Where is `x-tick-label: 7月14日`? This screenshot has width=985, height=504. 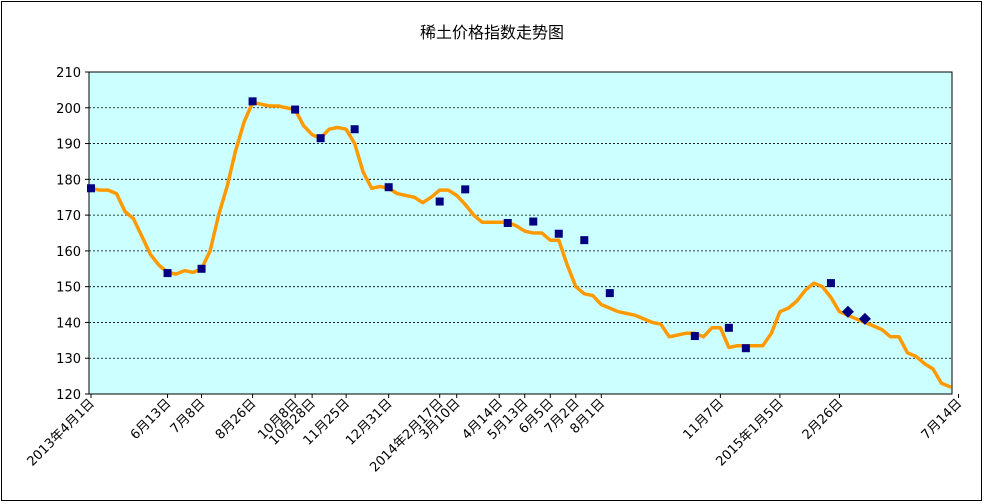 x-tick-label: 7月14日 is located at coordinates (942, 419).